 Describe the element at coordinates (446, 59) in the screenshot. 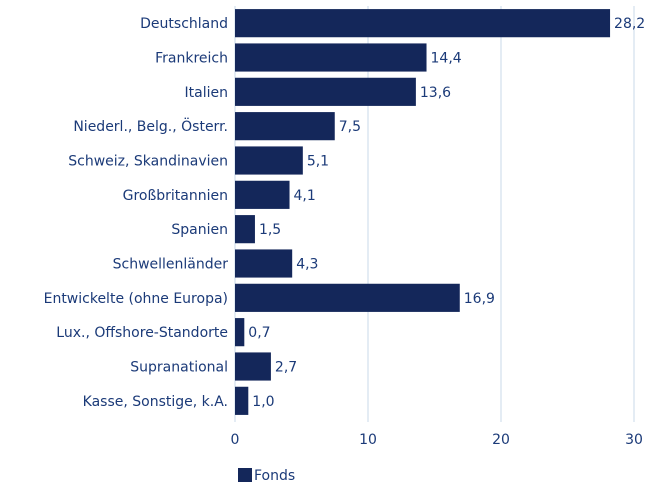

I see `value-label: 14,4` at that location.